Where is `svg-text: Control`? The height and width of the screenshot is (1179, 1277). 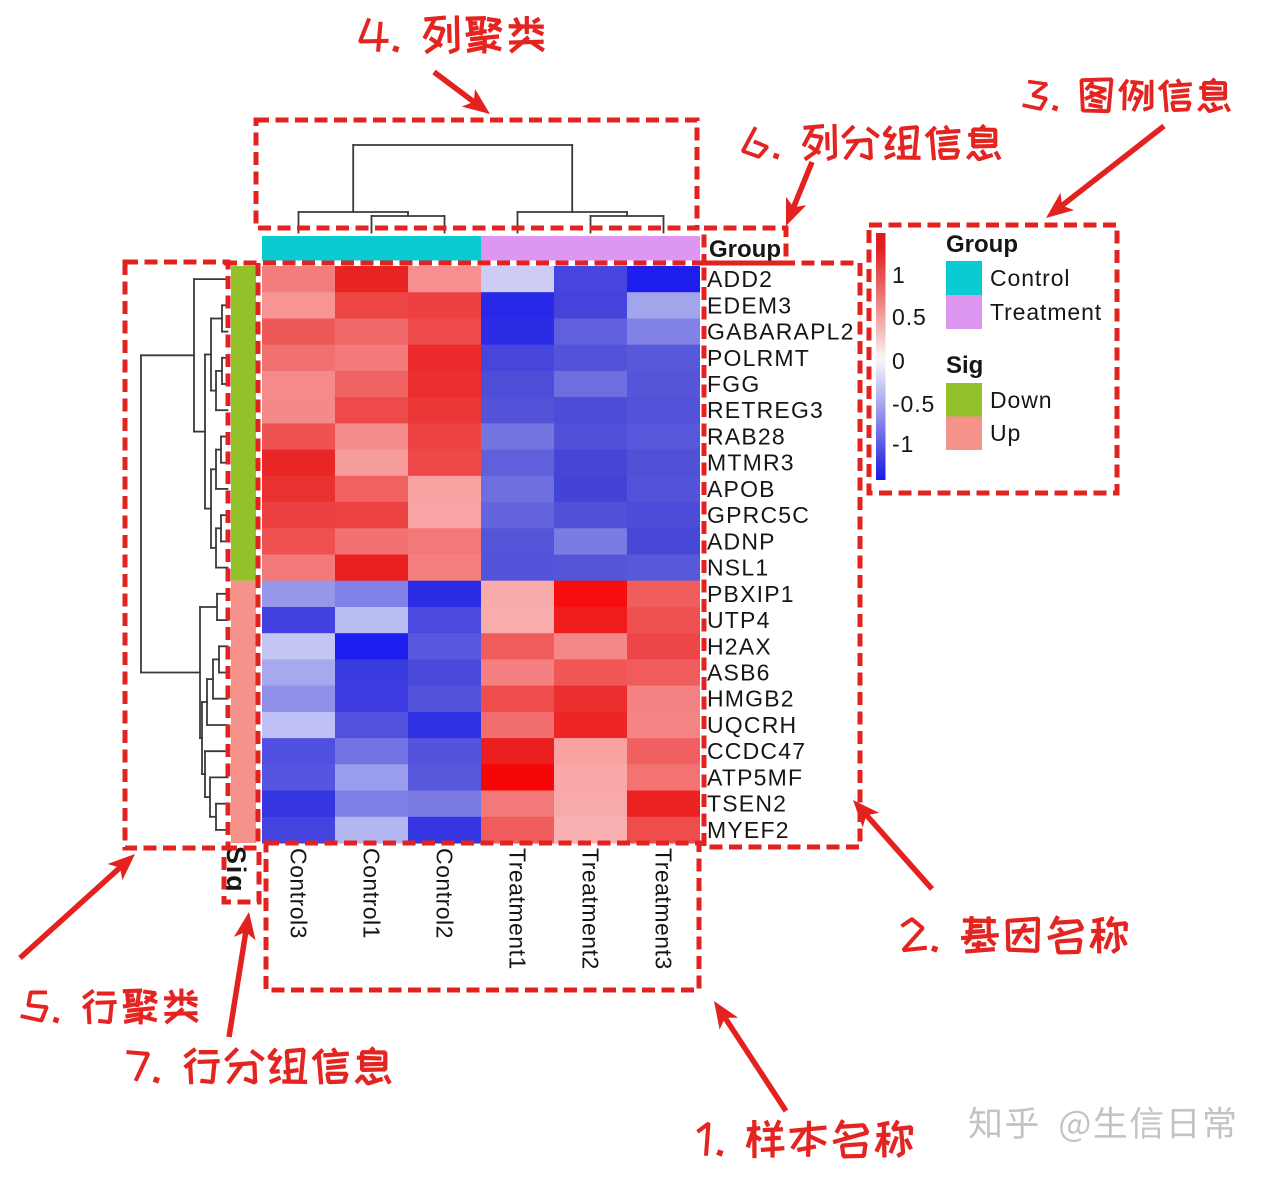 svg-text: Control is located at coordinates (1030, 278).